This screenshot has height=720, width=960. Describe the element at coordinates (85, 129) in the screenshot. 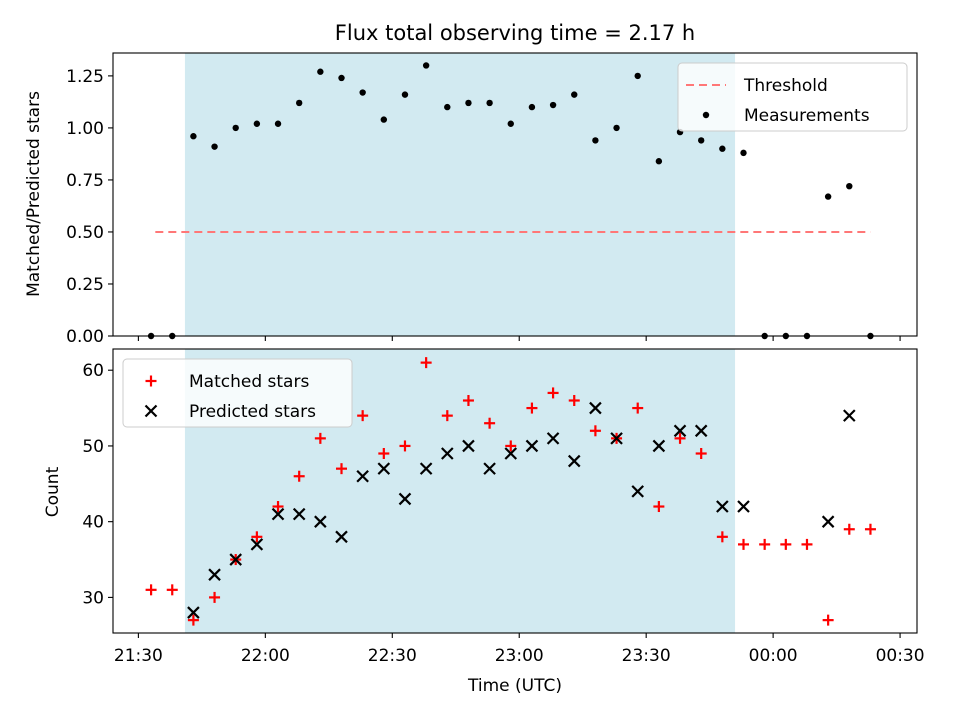

I see `y-tick-label: 1.00` at that location.